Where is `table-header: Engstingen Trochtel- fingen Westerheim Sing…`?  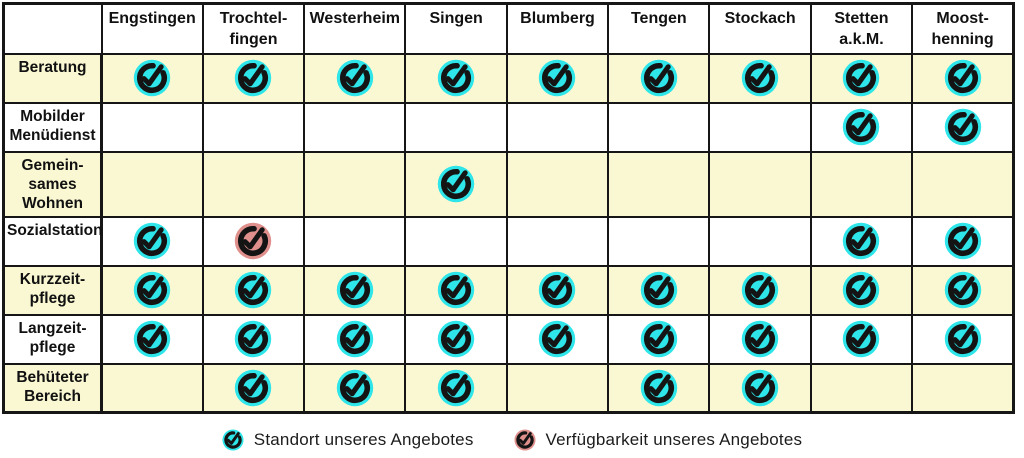 table-header: Engstingen Trochtel- fingen Westerheim Sing… is located at coordinates (508, 28).